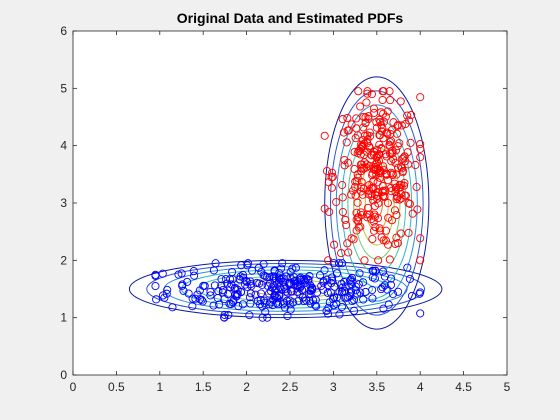 This screenshot has width=560, height=420. What do you see at coordinates (63, 260) in the screenshot?
I see `y-tick-label: 2` at bounding box center [63, 260].